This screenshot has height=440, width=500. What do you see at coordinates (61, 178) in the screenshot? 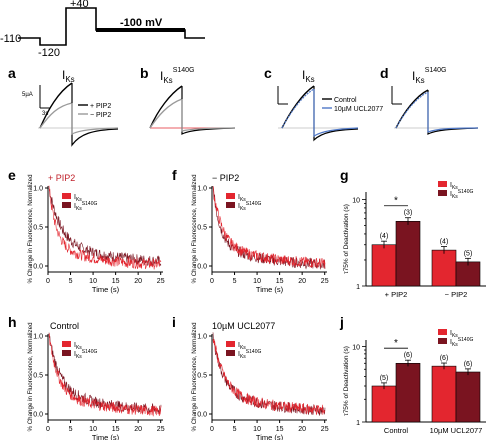
I see `panel-e-title: + PIP2` at bounding box center [61, 178].